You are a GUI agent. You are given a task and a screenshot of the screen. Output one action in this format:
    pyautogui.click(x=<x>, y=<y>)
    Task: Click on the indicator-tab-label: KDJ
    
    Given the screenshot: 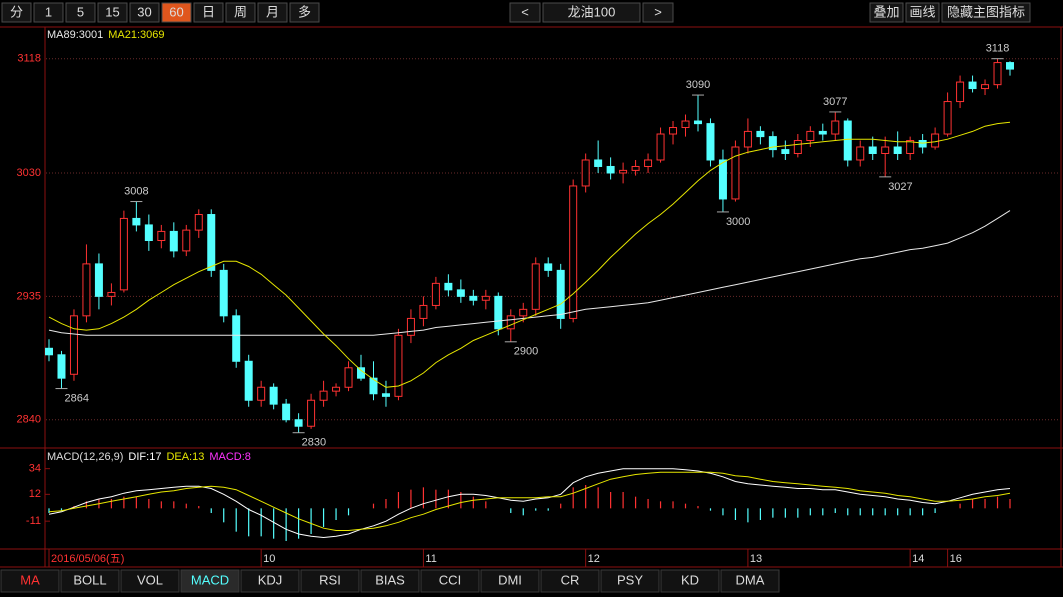 What is the action you would take?
    pyautogui.click(x=270, y=579)
    